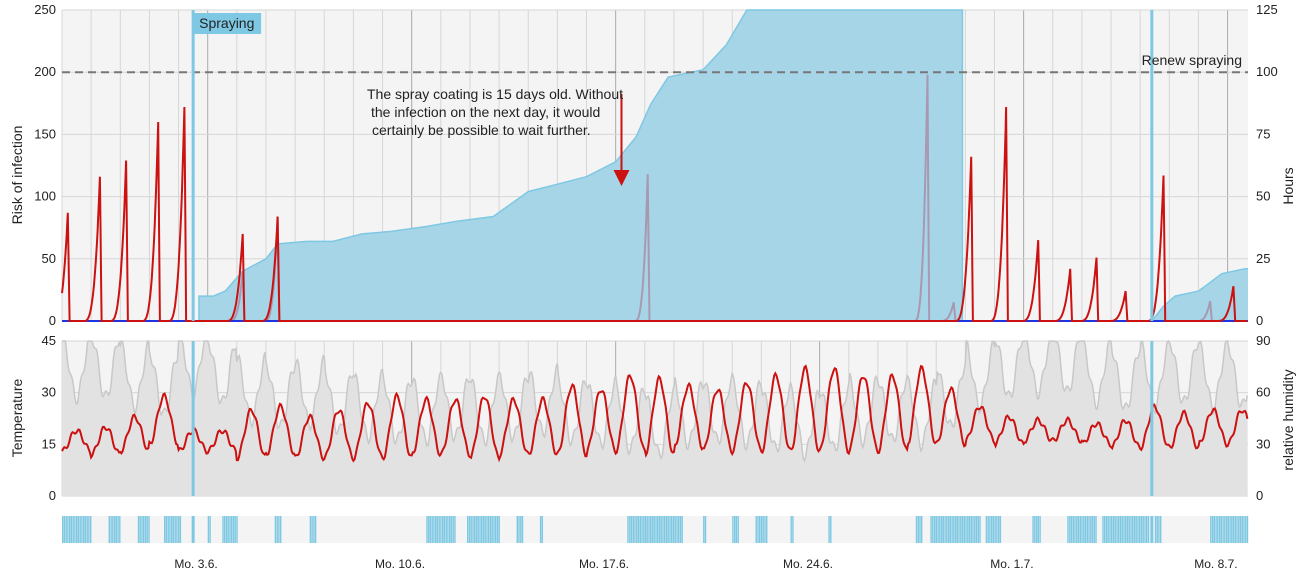  What do you see at coordinates (49, 258) in the screenshot?
I see `risk-y-tick-label: 50` at bounding box center [49, 258].